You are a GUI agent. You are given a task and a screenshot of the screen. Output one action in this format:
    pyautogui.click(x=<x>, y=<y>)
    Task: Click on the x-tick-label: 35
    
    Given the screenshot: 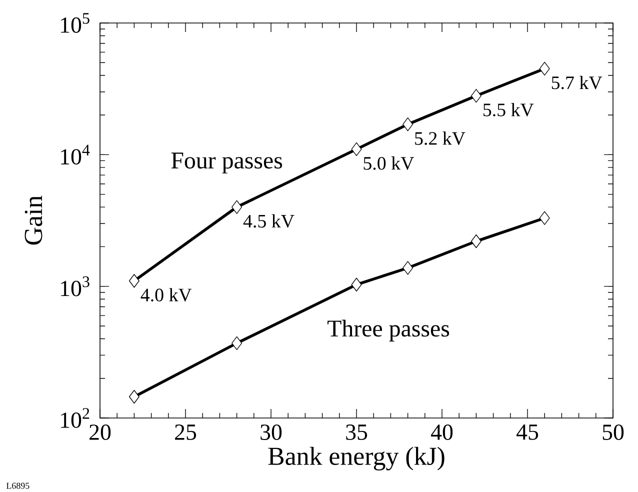 What is the action you would take?
    pyautogui.click(x=357, y=432)
    